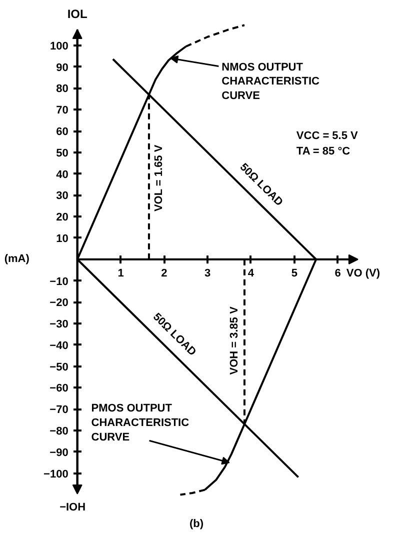 This screenshot has height=555, width=408. I want to click on annotation: VCC = 5.5 V, so click(327, 136).